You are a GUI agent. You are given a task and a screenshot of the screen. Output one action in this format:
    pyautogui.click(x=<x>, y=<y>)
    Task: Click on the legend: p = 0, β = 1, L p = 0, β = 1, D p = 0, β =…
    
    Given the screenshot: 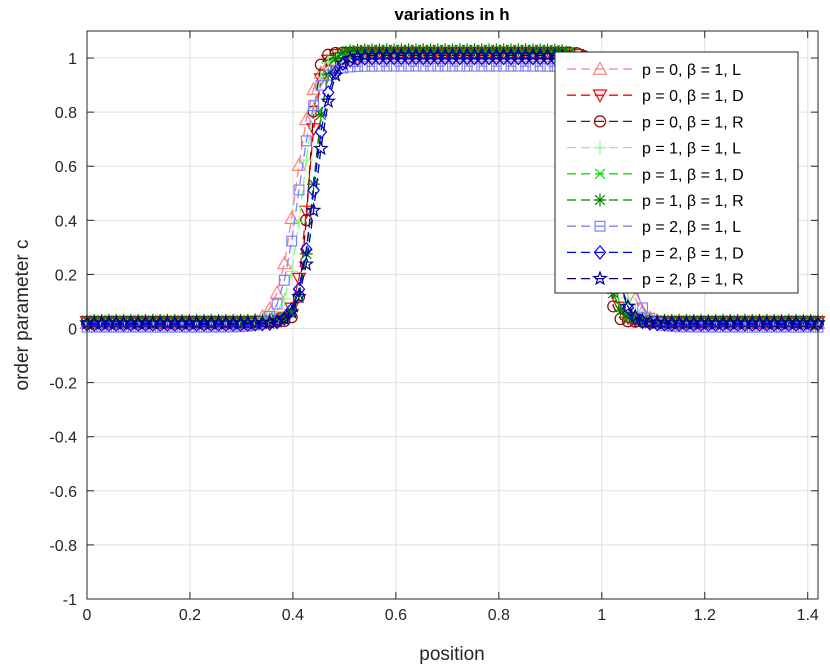 What is the action you would take?
    pyautogui.click(x=676, y=172)
    